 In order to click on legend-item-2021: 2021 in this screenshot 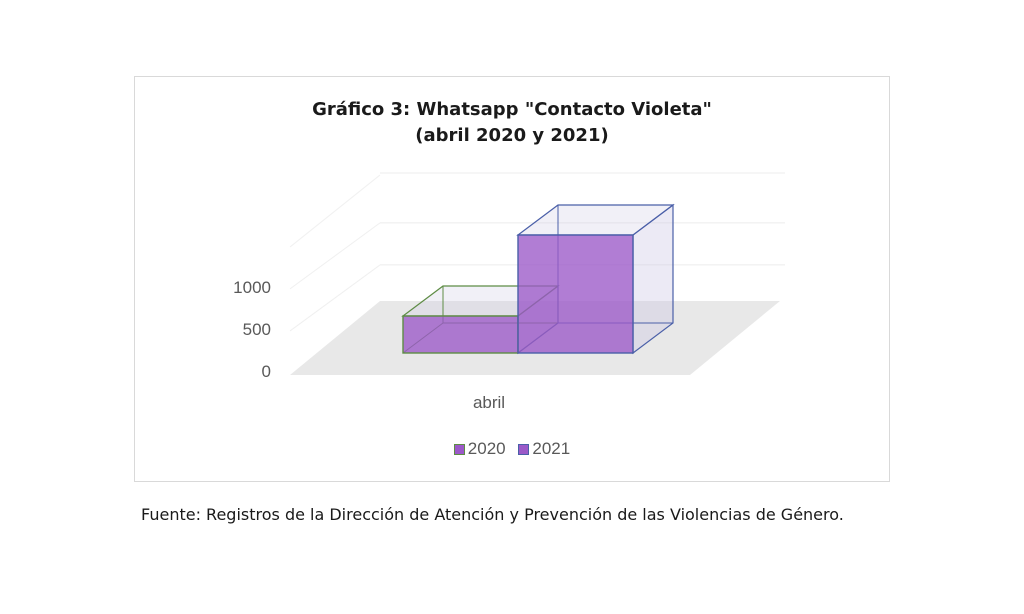, I will do `click(544, 449)`.